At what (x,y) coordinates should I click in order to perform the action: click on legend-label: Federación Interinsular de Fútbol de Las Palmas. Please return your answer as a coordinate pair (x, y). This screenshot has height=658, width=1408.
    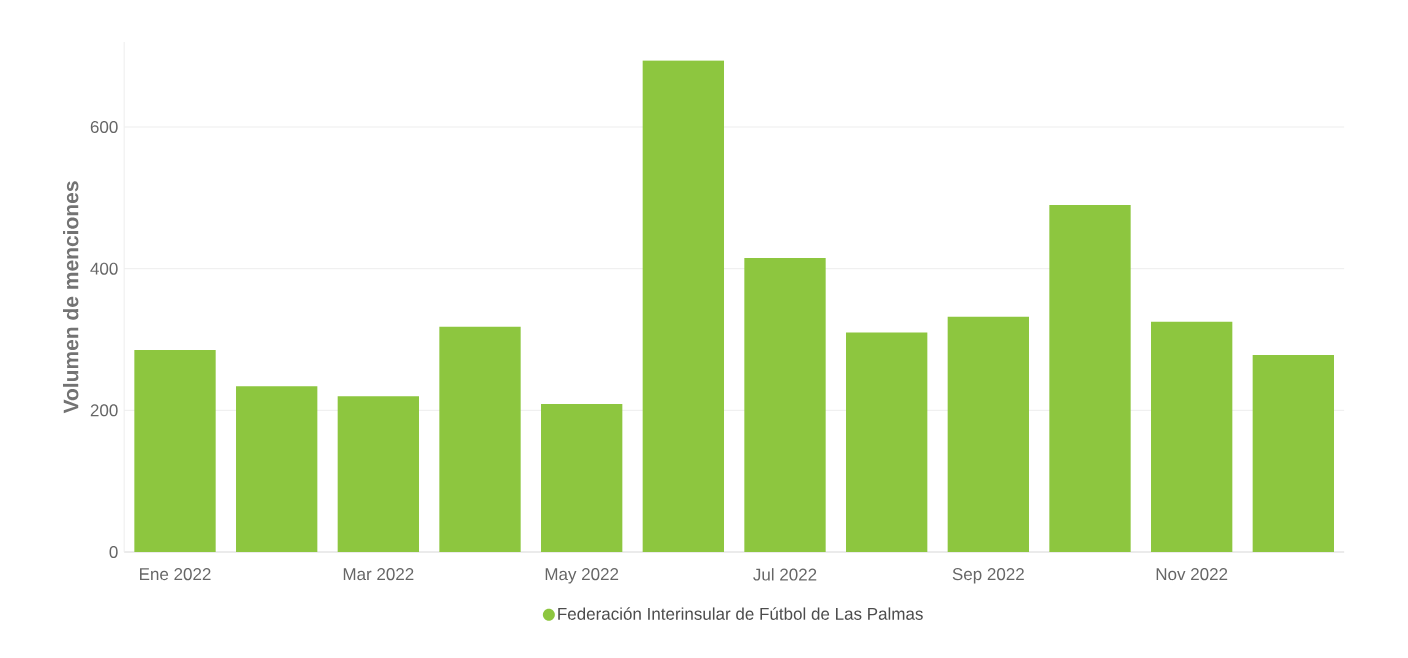
    Looking at the image, I should click on (740, 613).